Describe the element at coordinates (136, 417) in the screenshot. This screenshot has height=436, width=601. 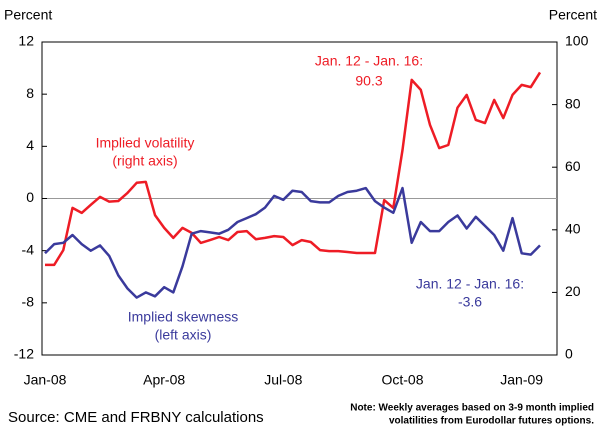
I see `source: Source: CME and FRBNY calculations` at that location.